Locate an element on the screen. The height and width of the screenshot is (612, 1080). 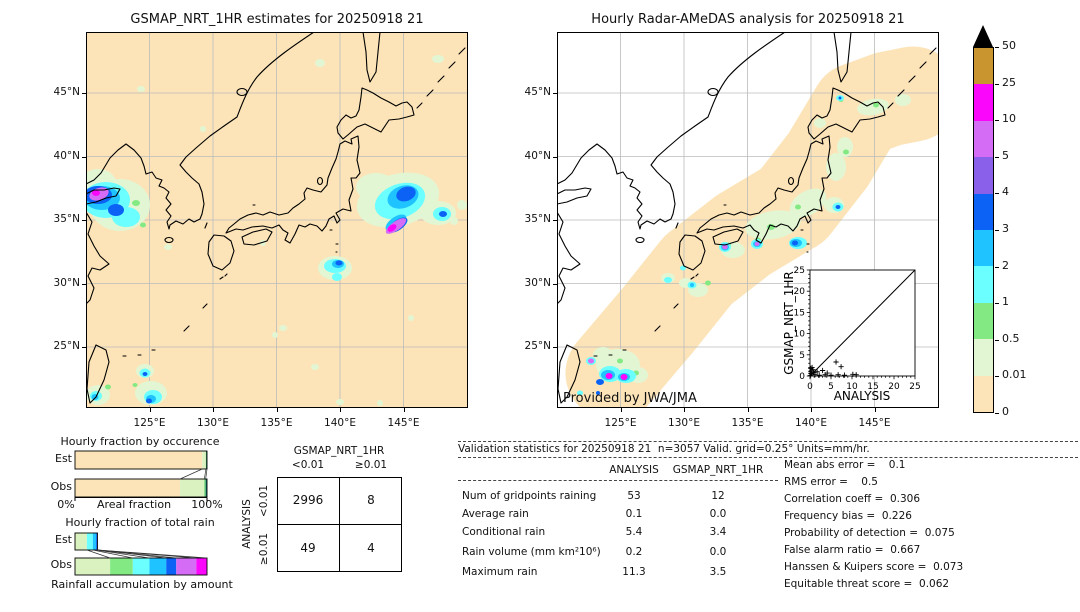
inset-ytick-label: 10 is located at coordinates (800, 335).